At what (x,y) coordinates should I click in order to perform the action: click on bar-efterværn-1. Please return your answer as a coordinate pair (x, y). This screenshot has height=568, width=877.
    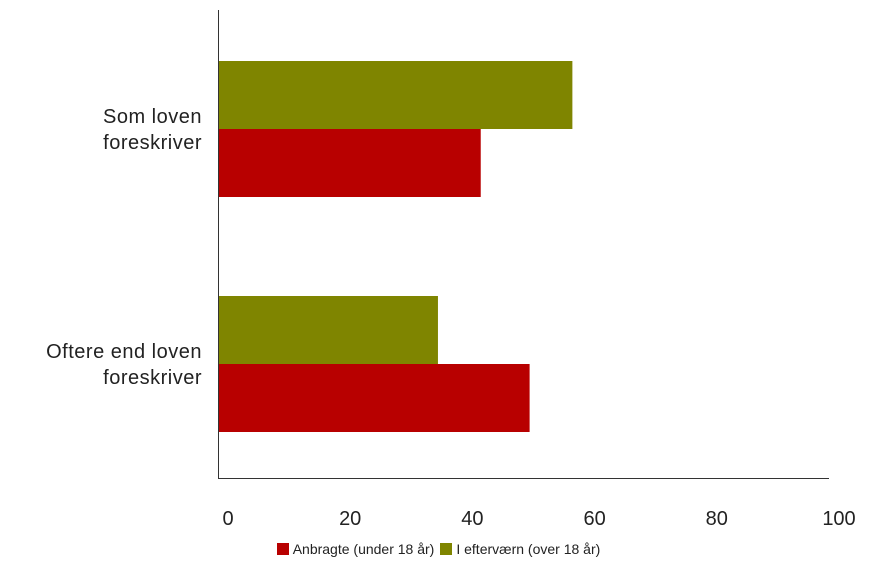
    Looking at the image, I should click on (328, 330).